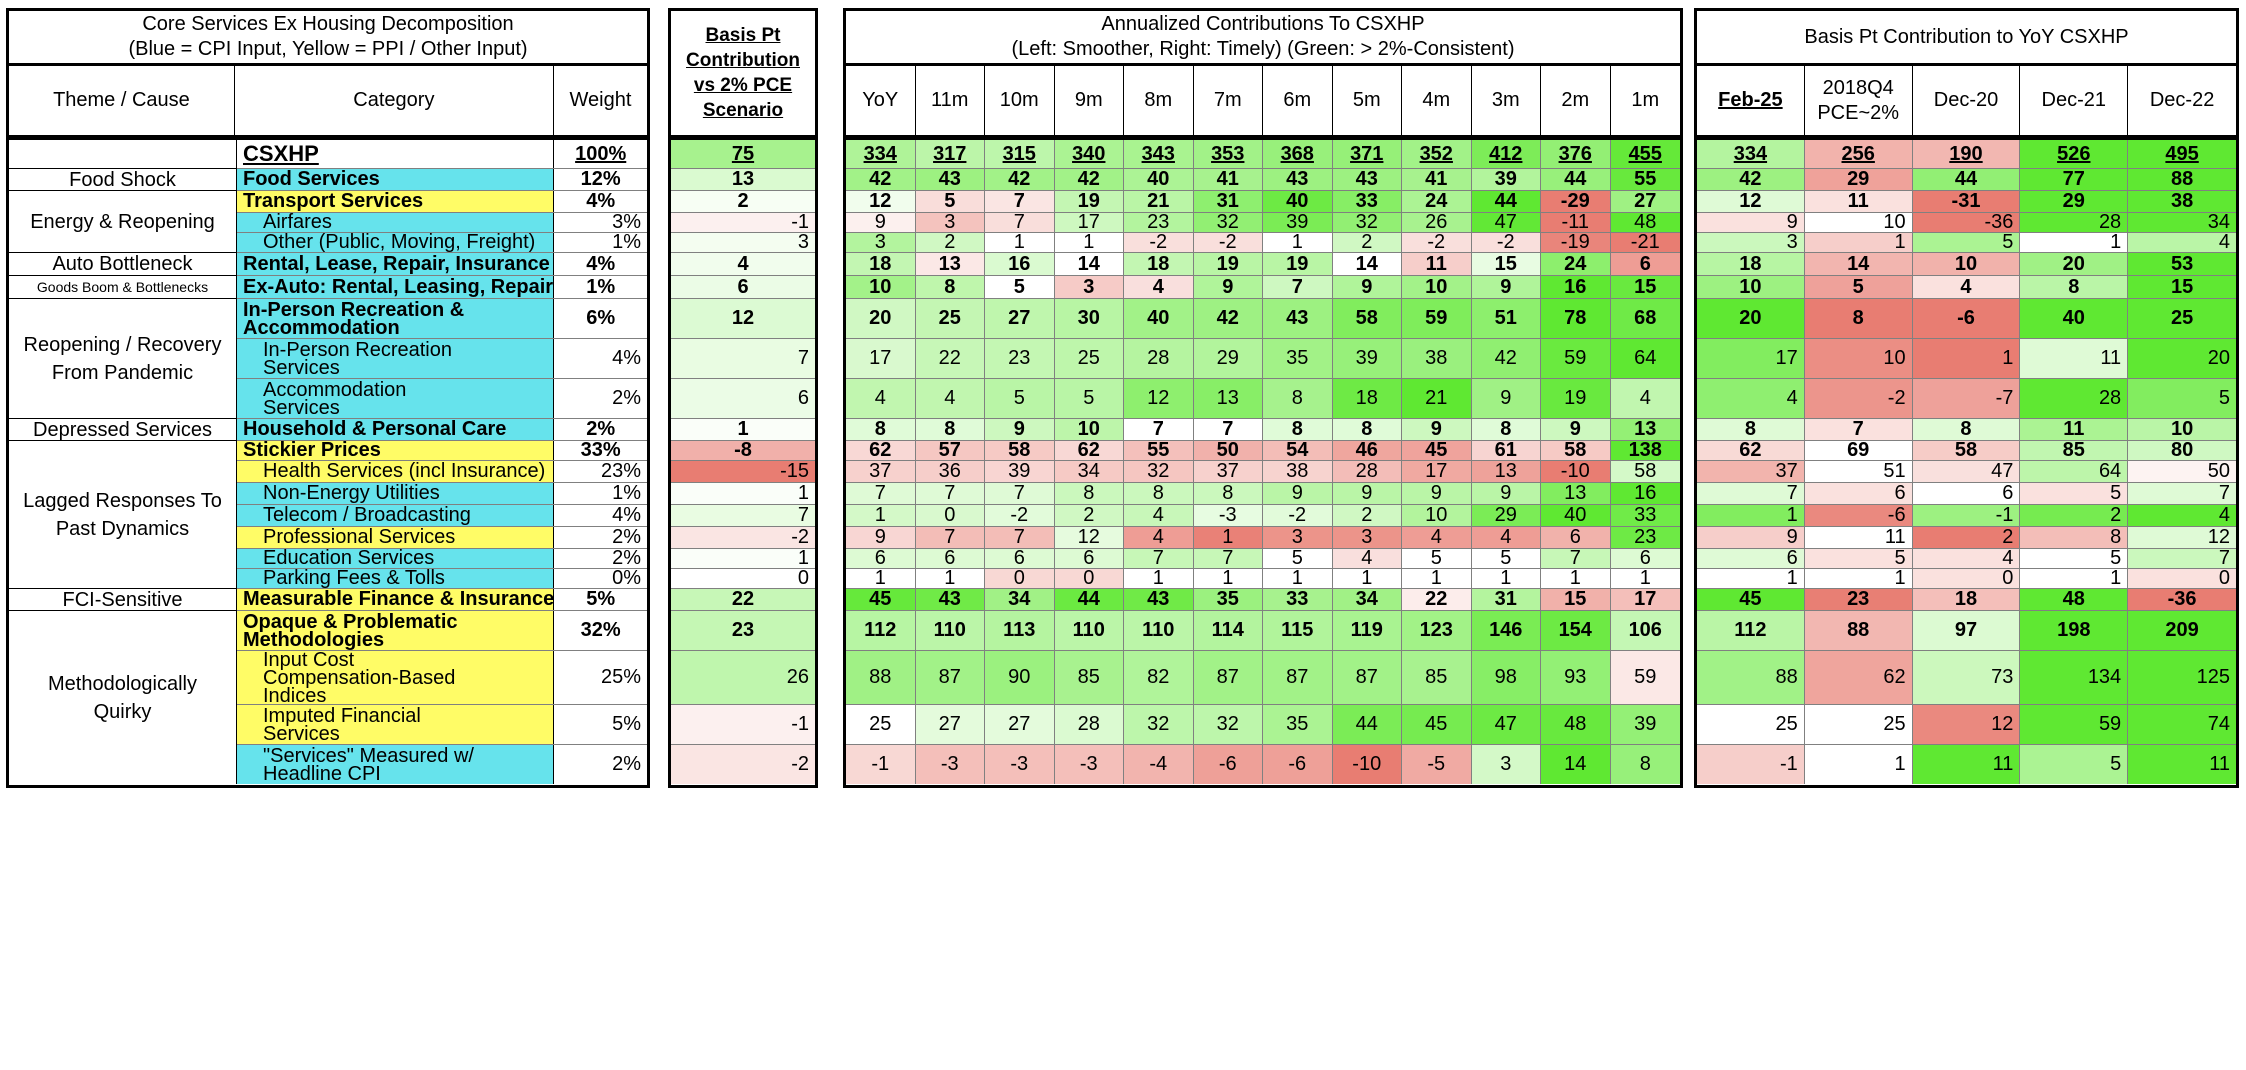 This screenshot has height=1070, width=2246. What do you see at coordinates (1751, 222) in the screenshot?
I see `yoy-value: 9` at bounding box center [1751, 222].